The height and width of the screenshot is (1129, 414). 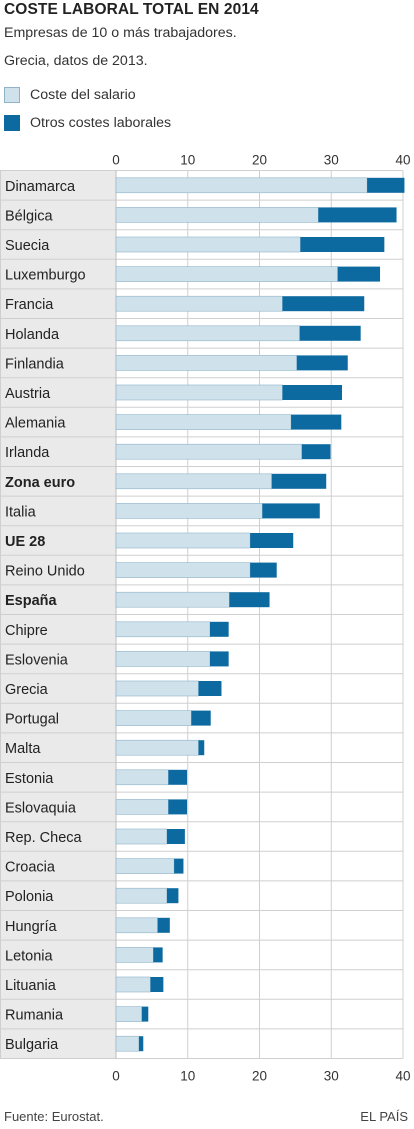 What do you see at coordinates (26, 631) in the screenshot?
I see `category-label-chipre: Chipre` at bounding box center [26, 631].